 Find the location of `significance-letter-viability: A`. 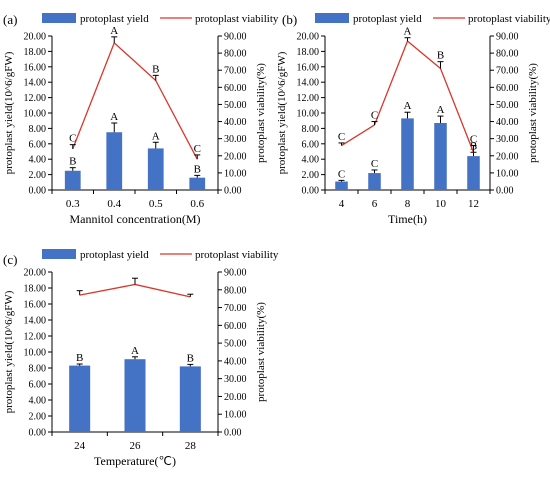

significance-letter-viability: A is located at coordinates (408, 32).